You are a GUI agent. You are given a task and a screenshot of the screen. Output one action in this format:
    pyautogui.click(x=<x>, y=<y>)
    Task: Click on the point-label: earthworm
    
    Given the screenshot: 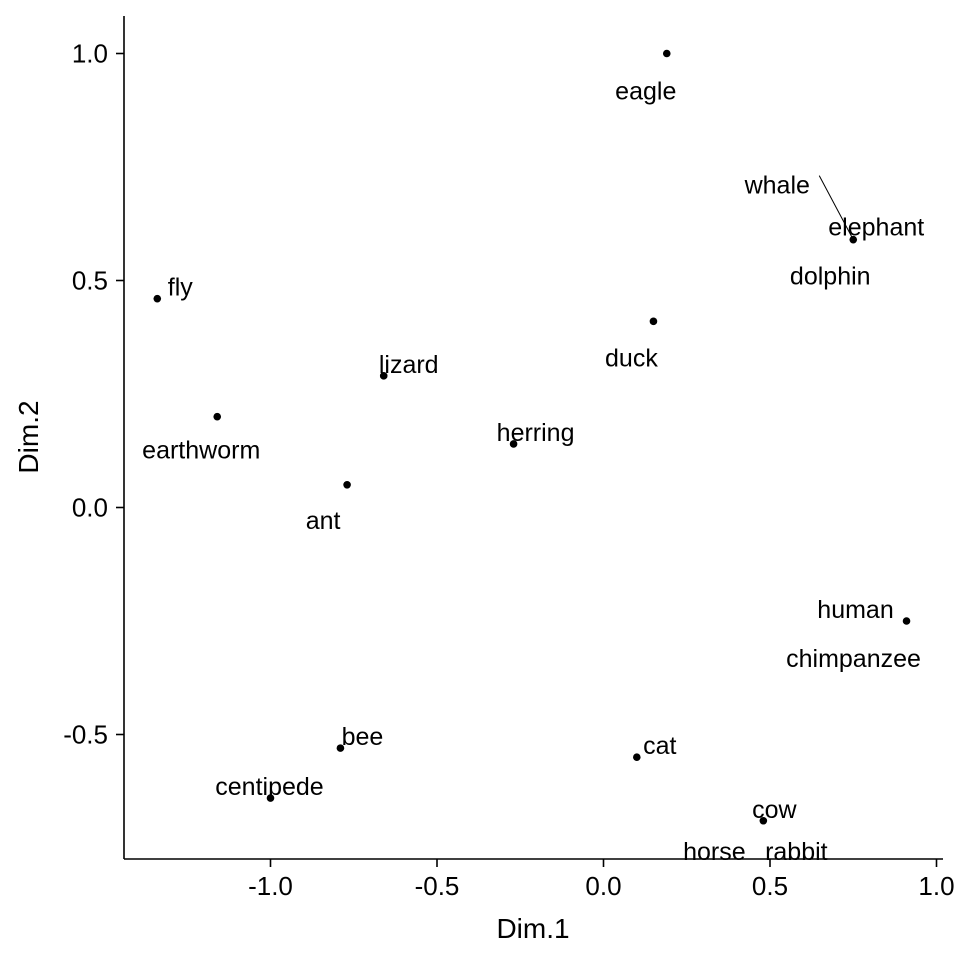 What is the action you would take?
    pyautogui.click(x=201, y=451)
    